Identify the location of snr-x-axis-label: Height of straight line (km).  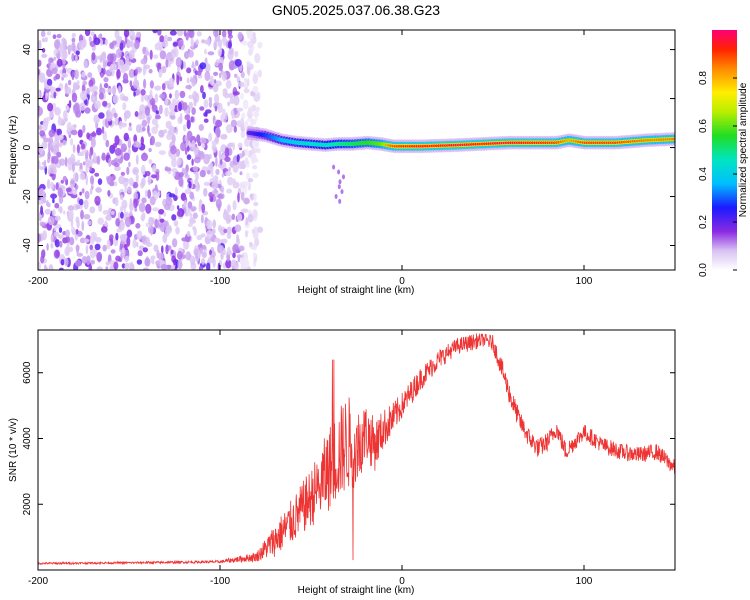
(356, 590).